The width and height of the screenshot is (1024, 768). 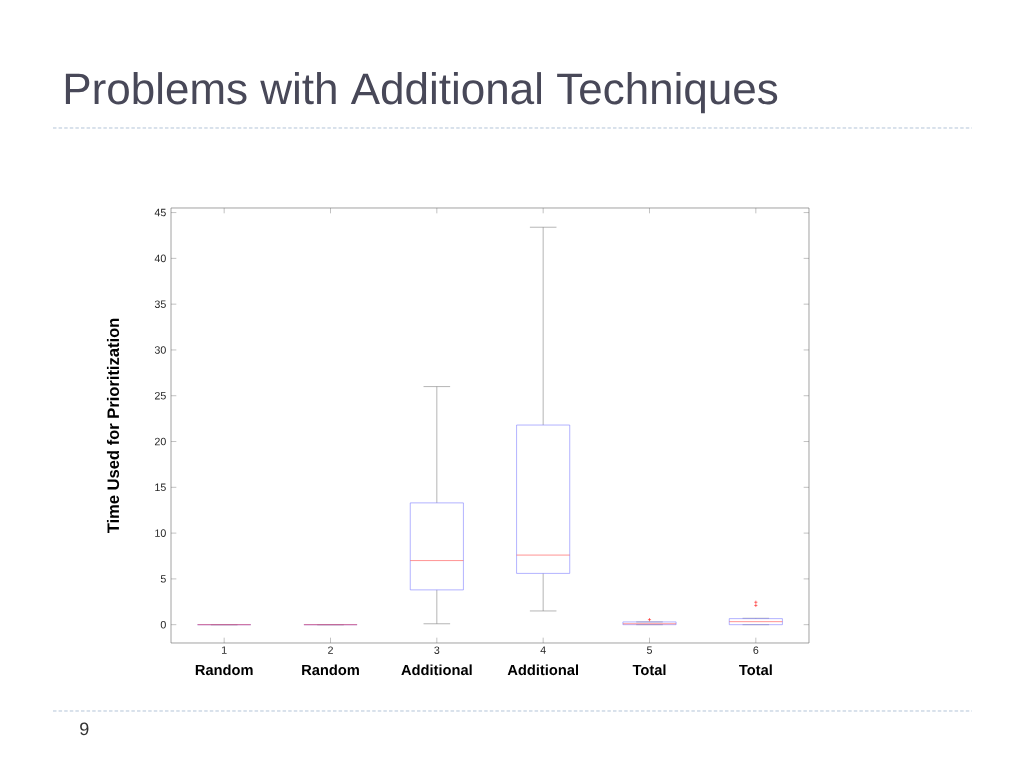 I want to click on x-tick-label: 6, so click(x=756, y=650).